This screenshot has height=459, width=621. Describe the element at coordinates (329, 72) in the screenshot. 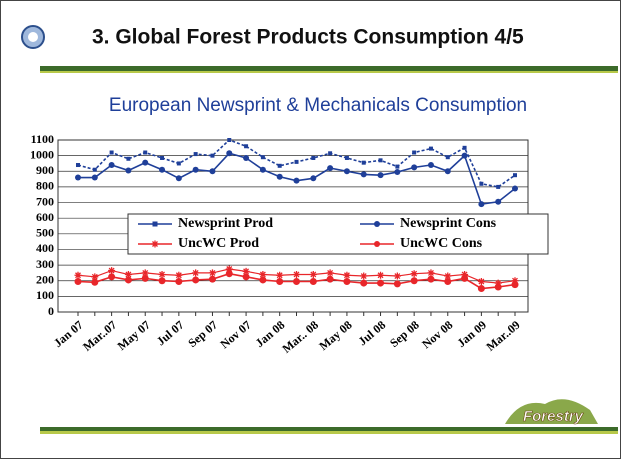

I see `title-rule-light` at that location.